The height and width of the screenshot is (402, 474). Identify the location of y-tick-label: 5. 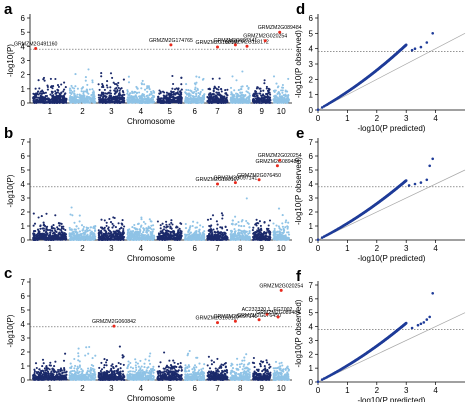
(23, 170).